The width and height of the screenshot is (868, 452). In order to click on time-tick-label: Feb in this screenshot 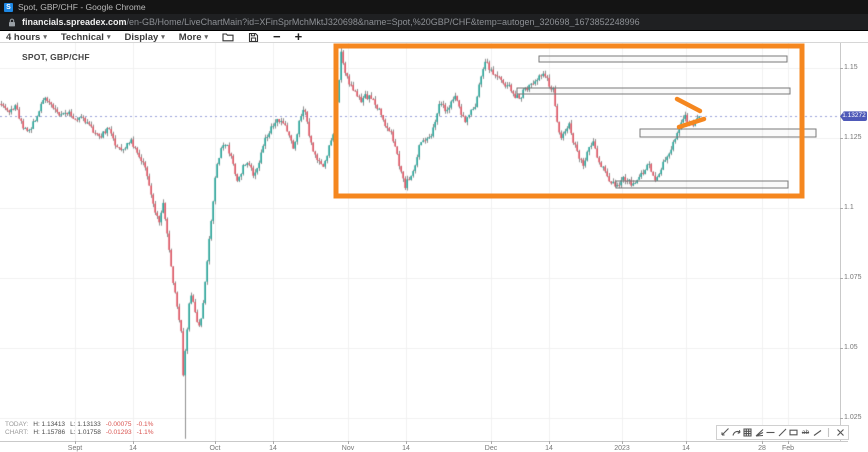, I will do `click(788, 448)`.